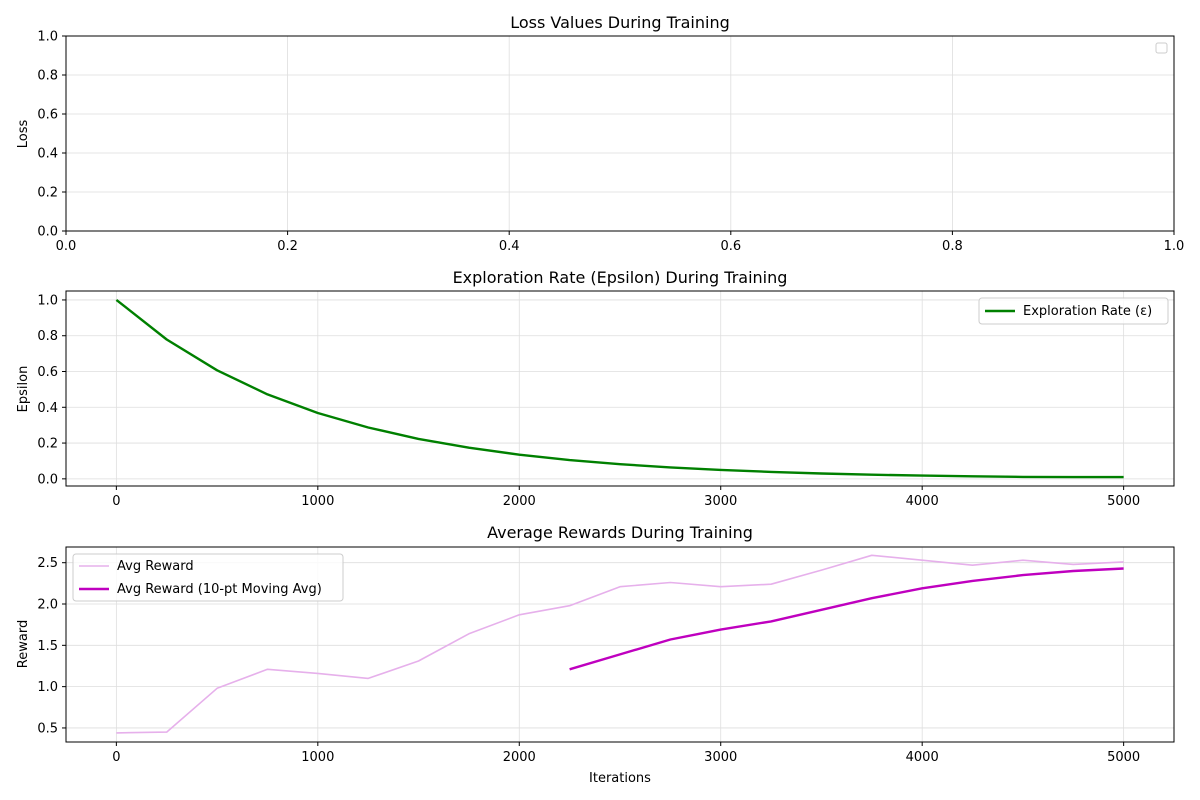 This screenshot has width=1200, height=800. Describe the element at coordinates (952, 246) in the screenshot. I see `loss-x-tick-label: 0.8` at that location.